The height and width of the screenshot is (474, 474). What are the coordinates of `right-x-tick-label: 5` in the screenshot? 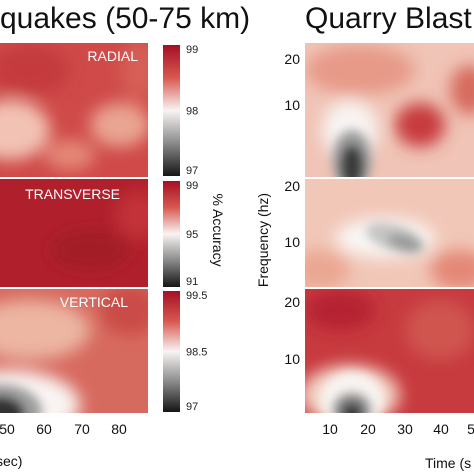 It's located at (470, 429).